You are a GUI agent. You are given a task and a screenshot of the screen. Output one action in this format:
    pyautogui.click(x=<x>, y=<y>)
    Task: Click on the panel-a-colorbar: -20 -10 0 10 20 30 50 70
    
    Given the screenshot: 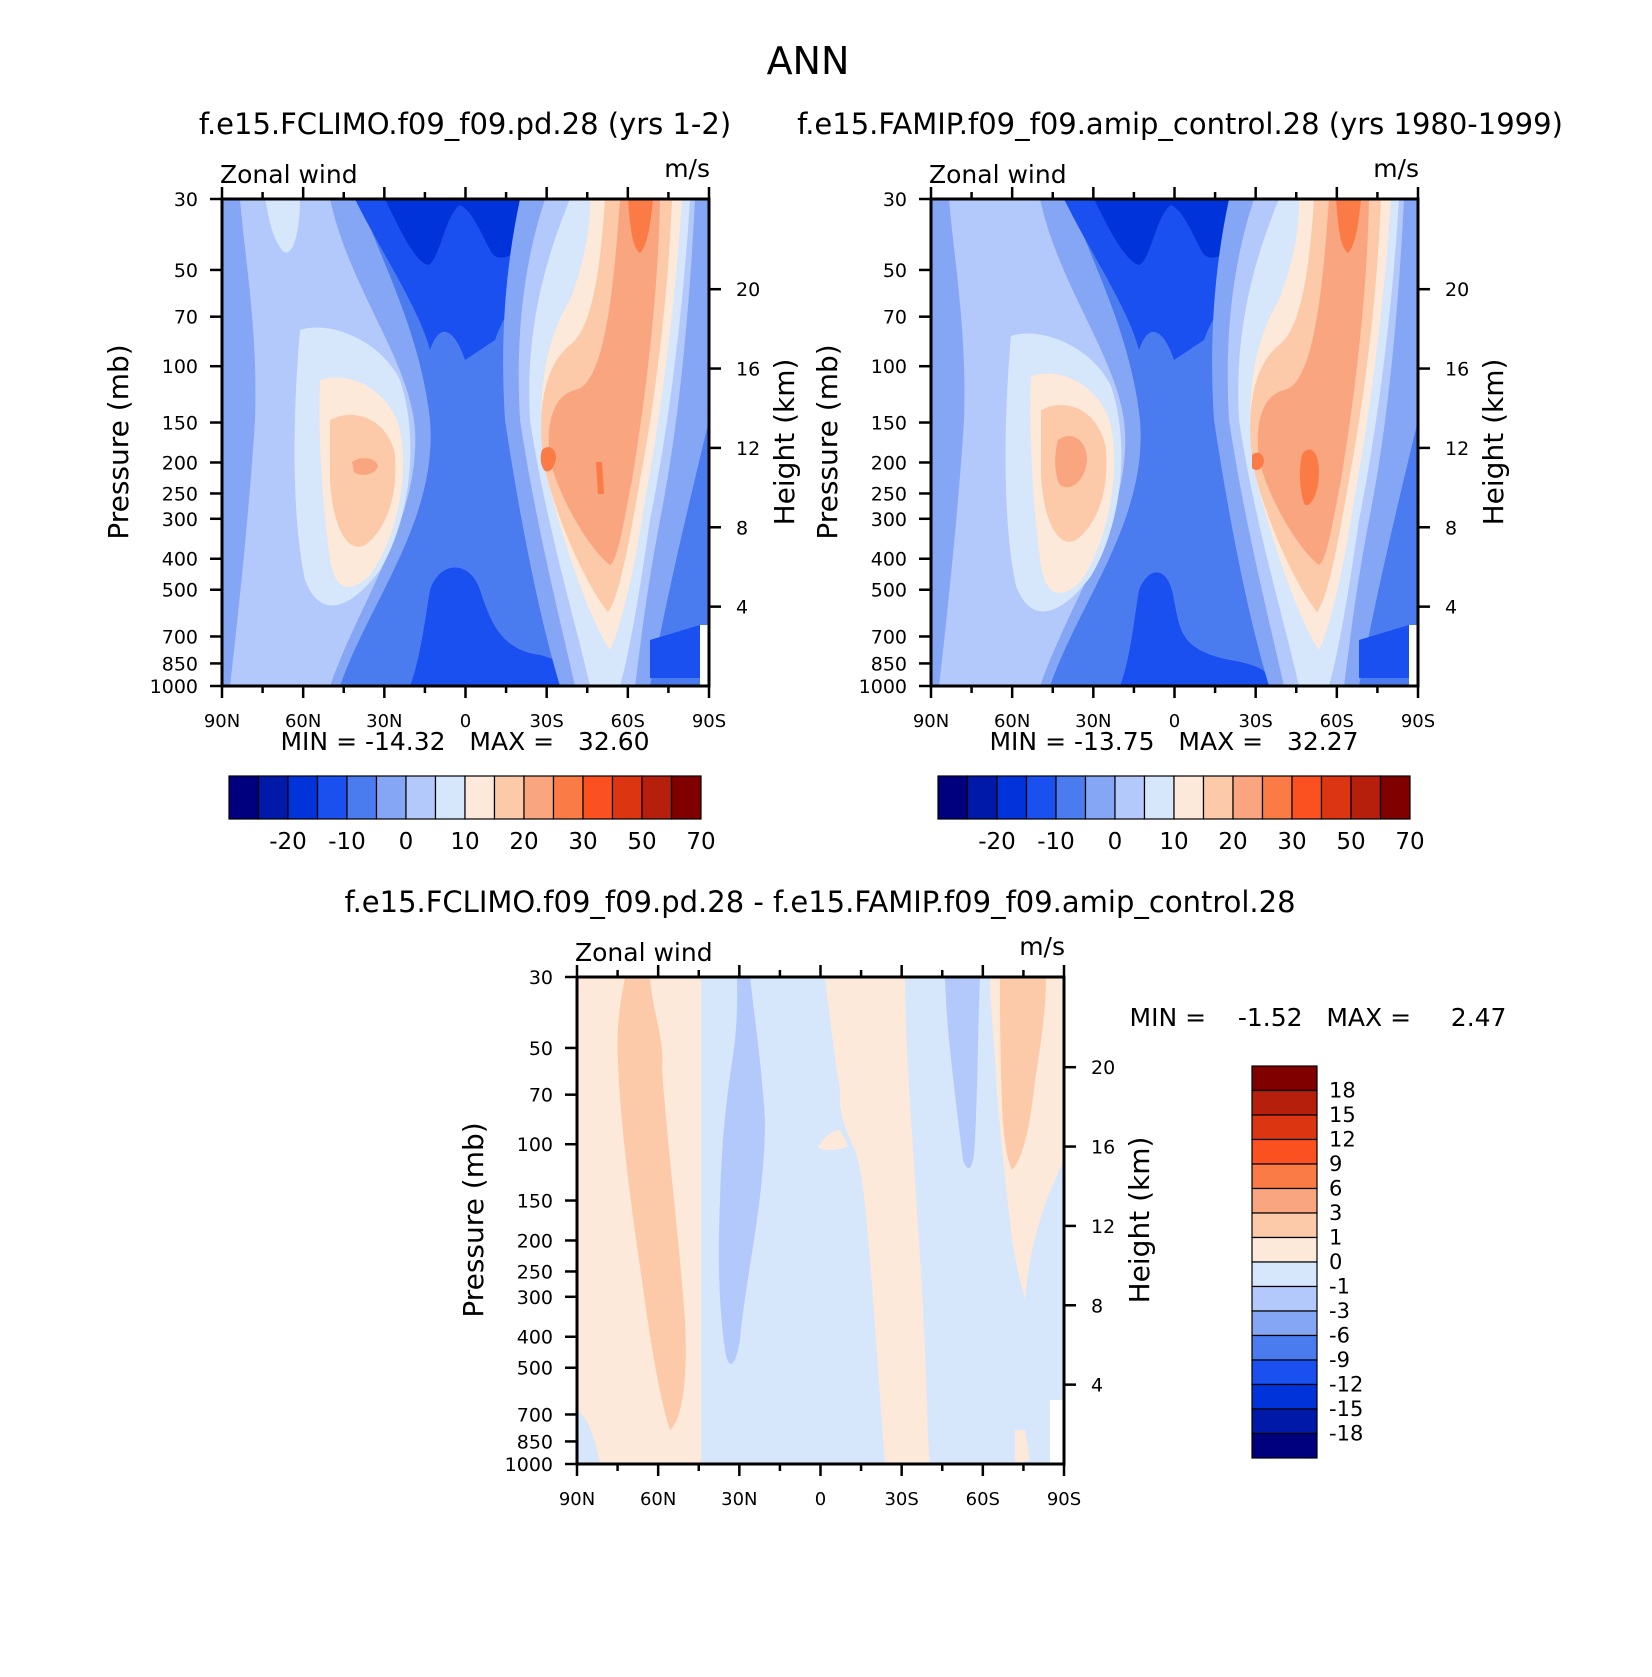 What is the action you would take?
    pyautogui.click(x=472, y=815)
    